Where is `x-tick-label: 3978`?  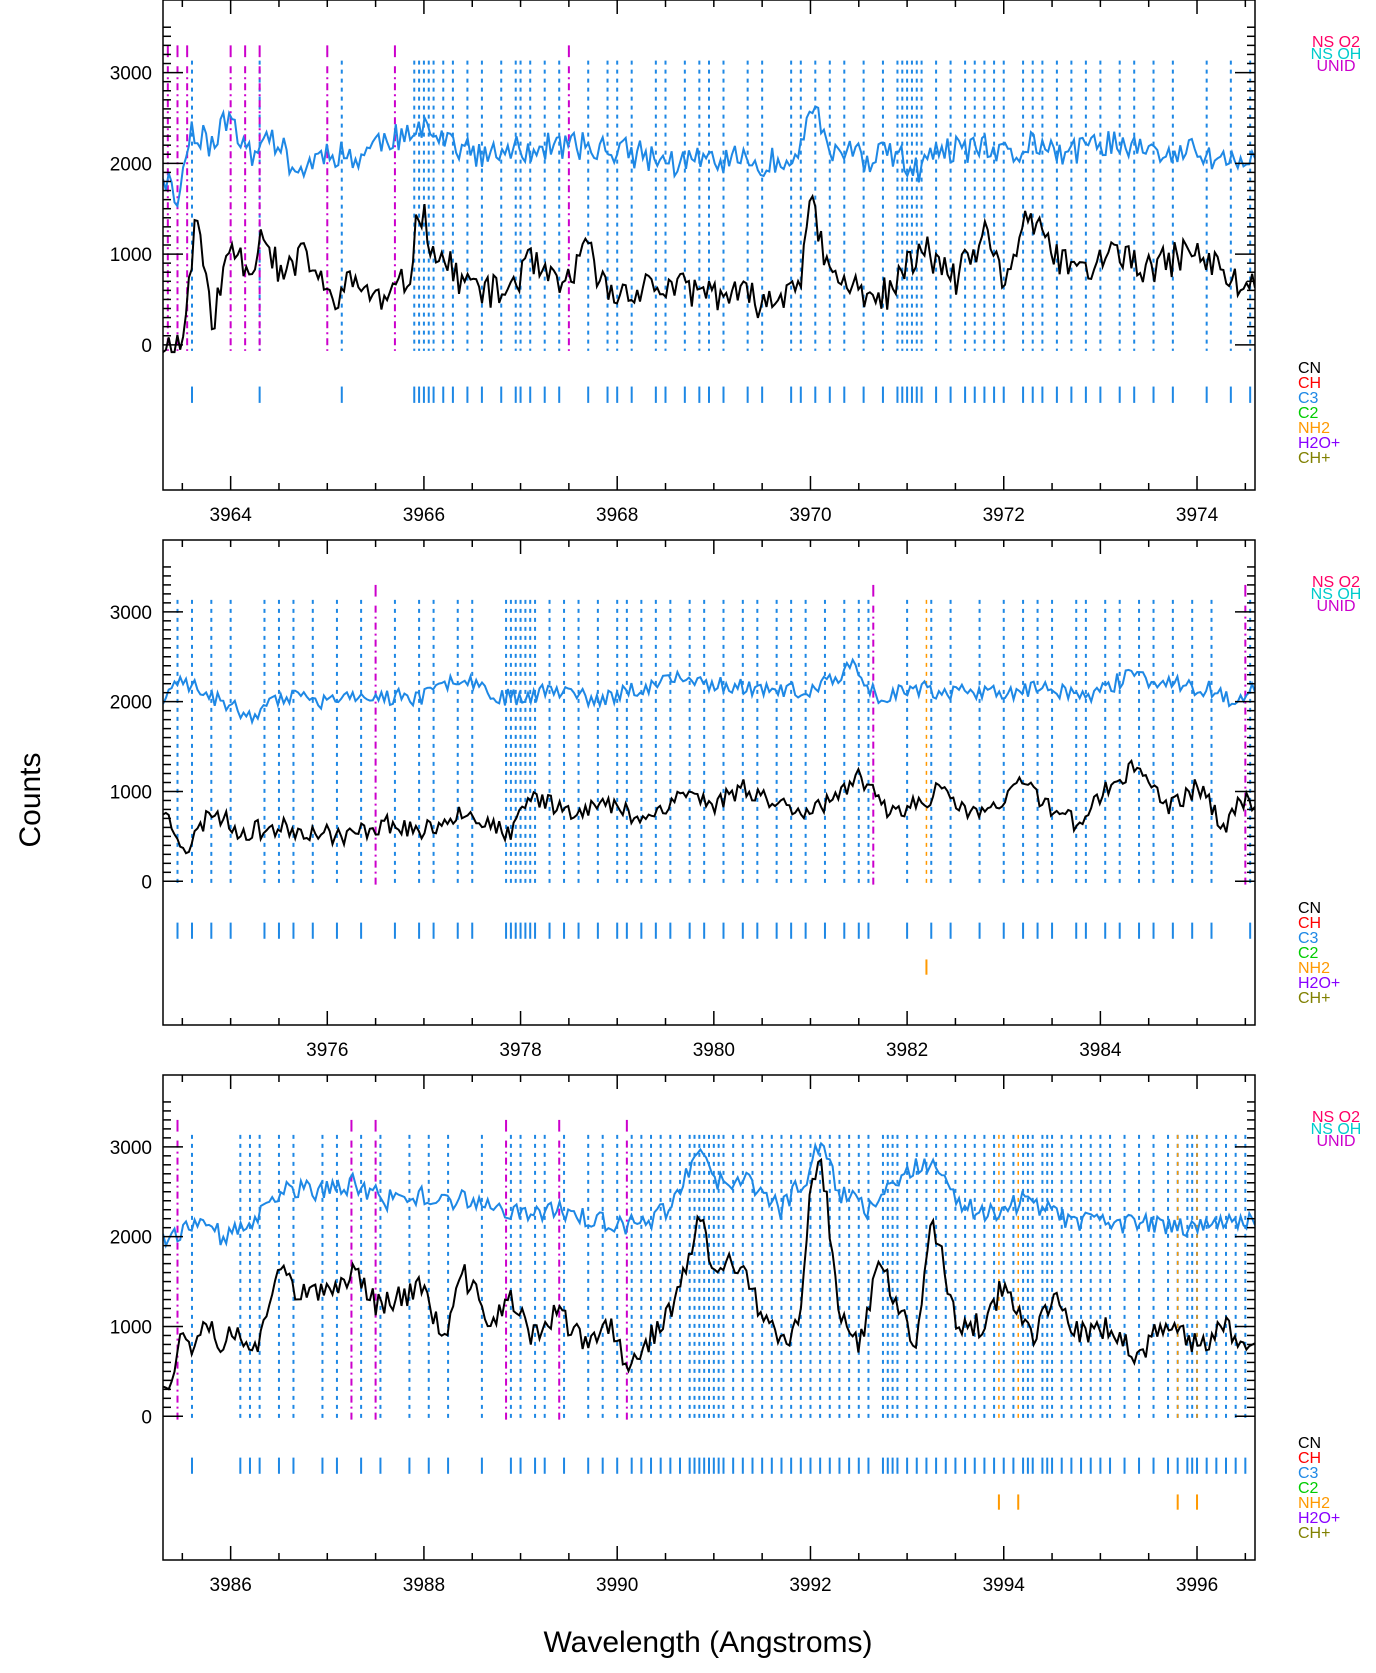
x-tick-label: 3978 is located at coordinates (520, 1050).